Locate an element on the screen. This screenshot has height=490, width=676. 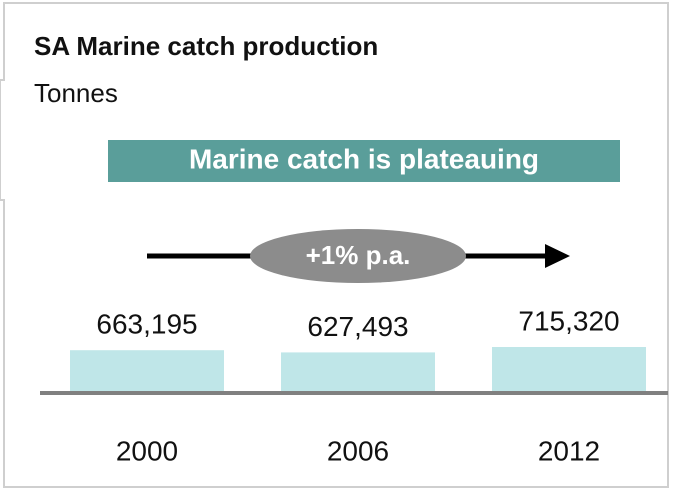
growth-badge is located at coordinates (358, 256).